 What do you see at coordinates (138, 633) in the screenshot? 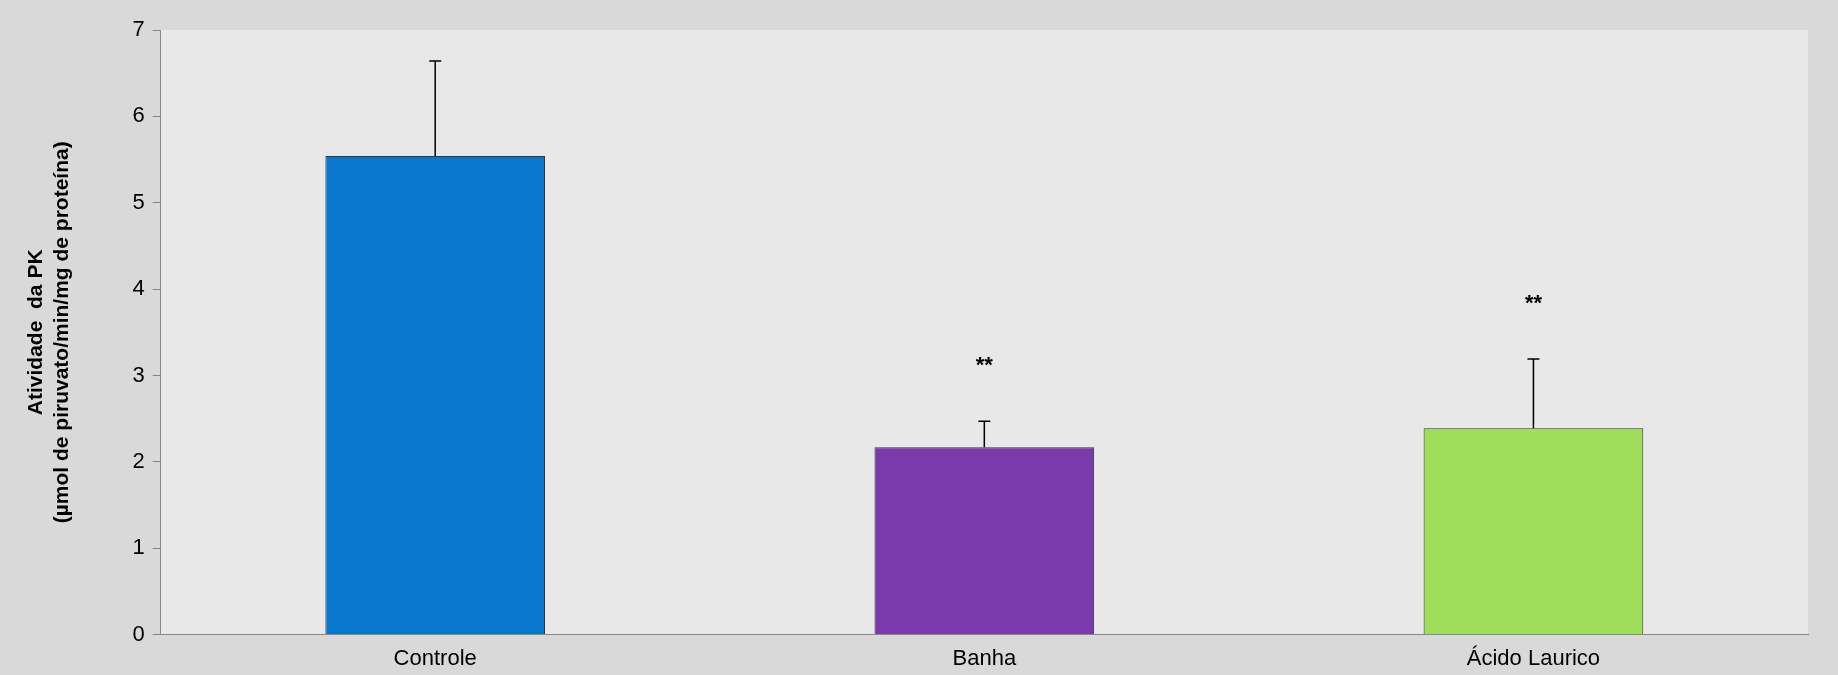
I see `y-tick-label: 0` at bounding box center [138, 633].